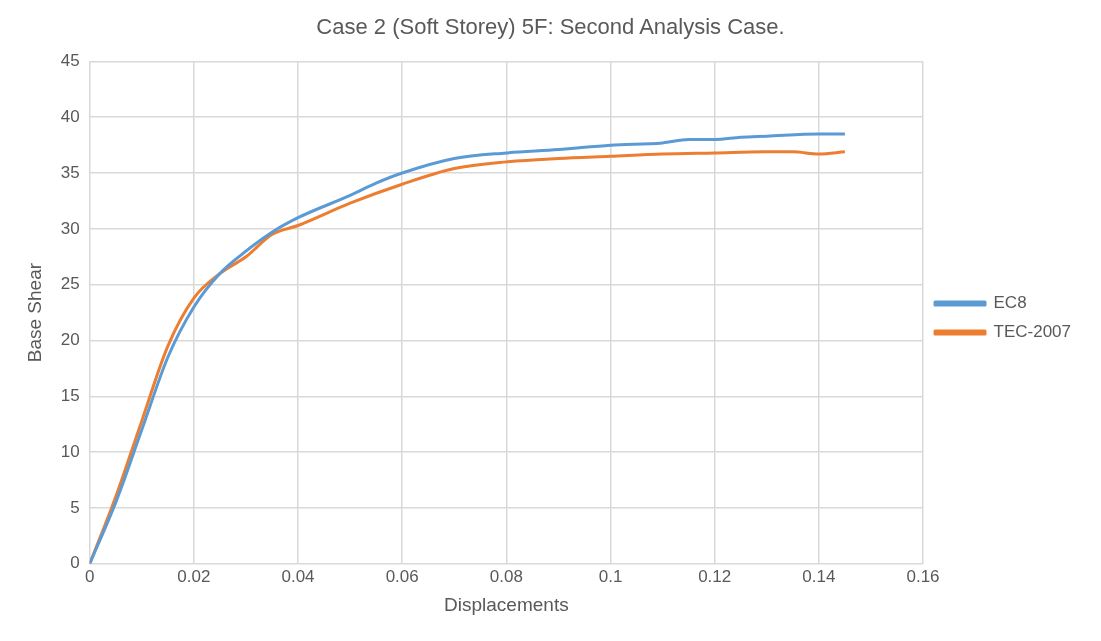 This screenshot has height=641, width=1101. Describe the element at coordinates (298, 576) in the screenshot. I see `x-tick-label: 0.04` at that location.